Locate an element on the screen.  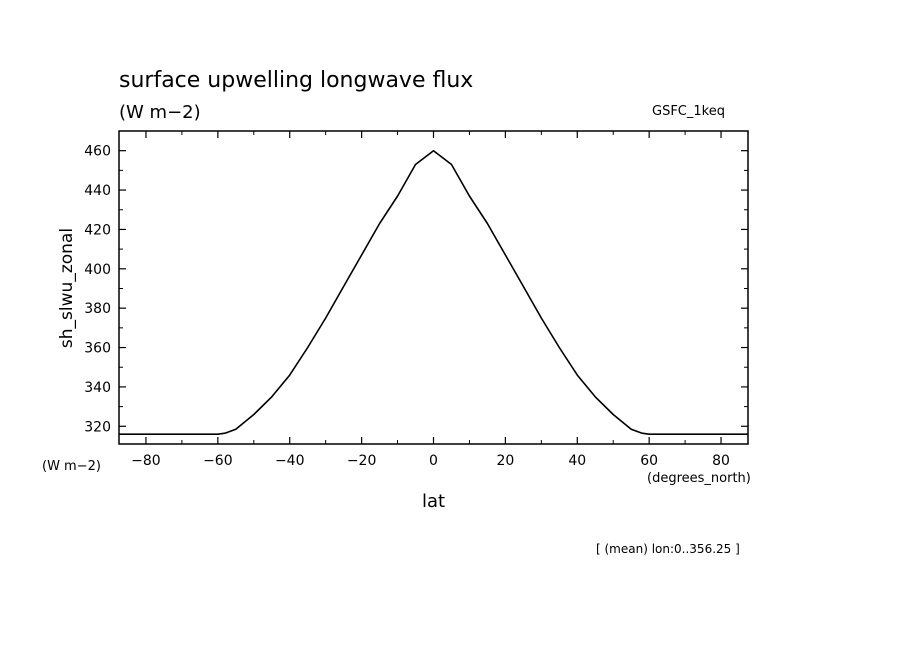
x-tick-label: −20 is located at coordinates (362, 461).